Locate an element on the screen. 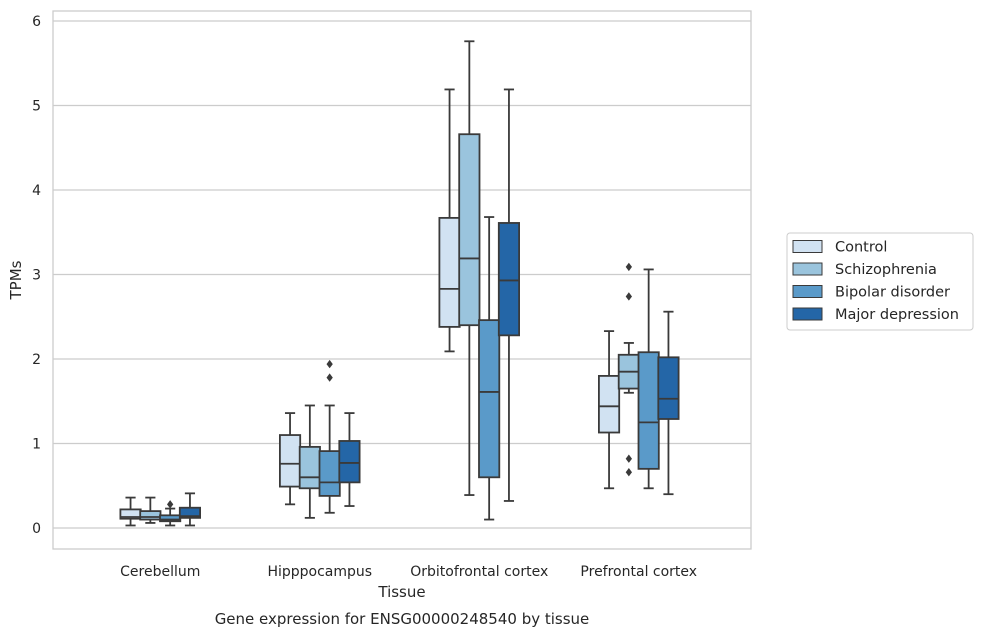 This screenshot has height=636, width=983. legend-item: Control is located at coordinates (839, 248).